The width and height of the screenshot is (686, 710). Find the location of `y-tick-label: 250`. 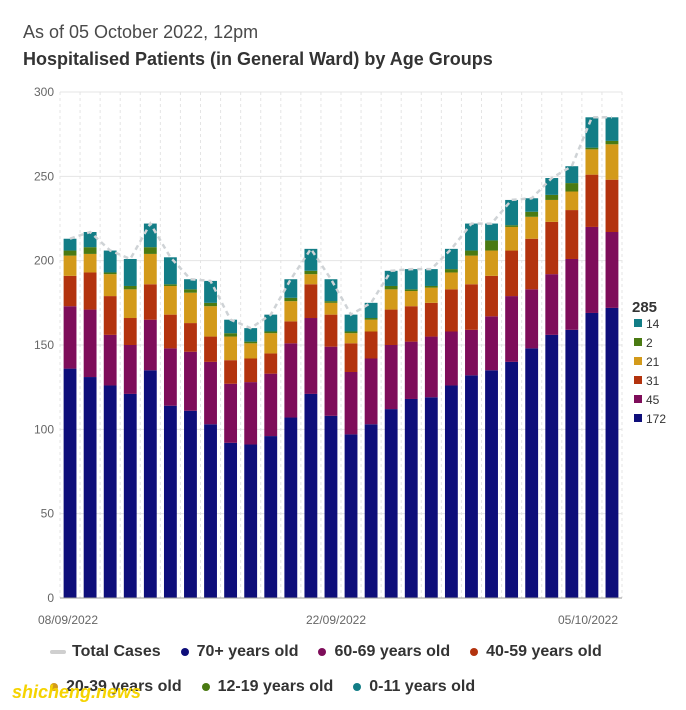

y-tick-label: 250 is located at coordinates (44, 176).